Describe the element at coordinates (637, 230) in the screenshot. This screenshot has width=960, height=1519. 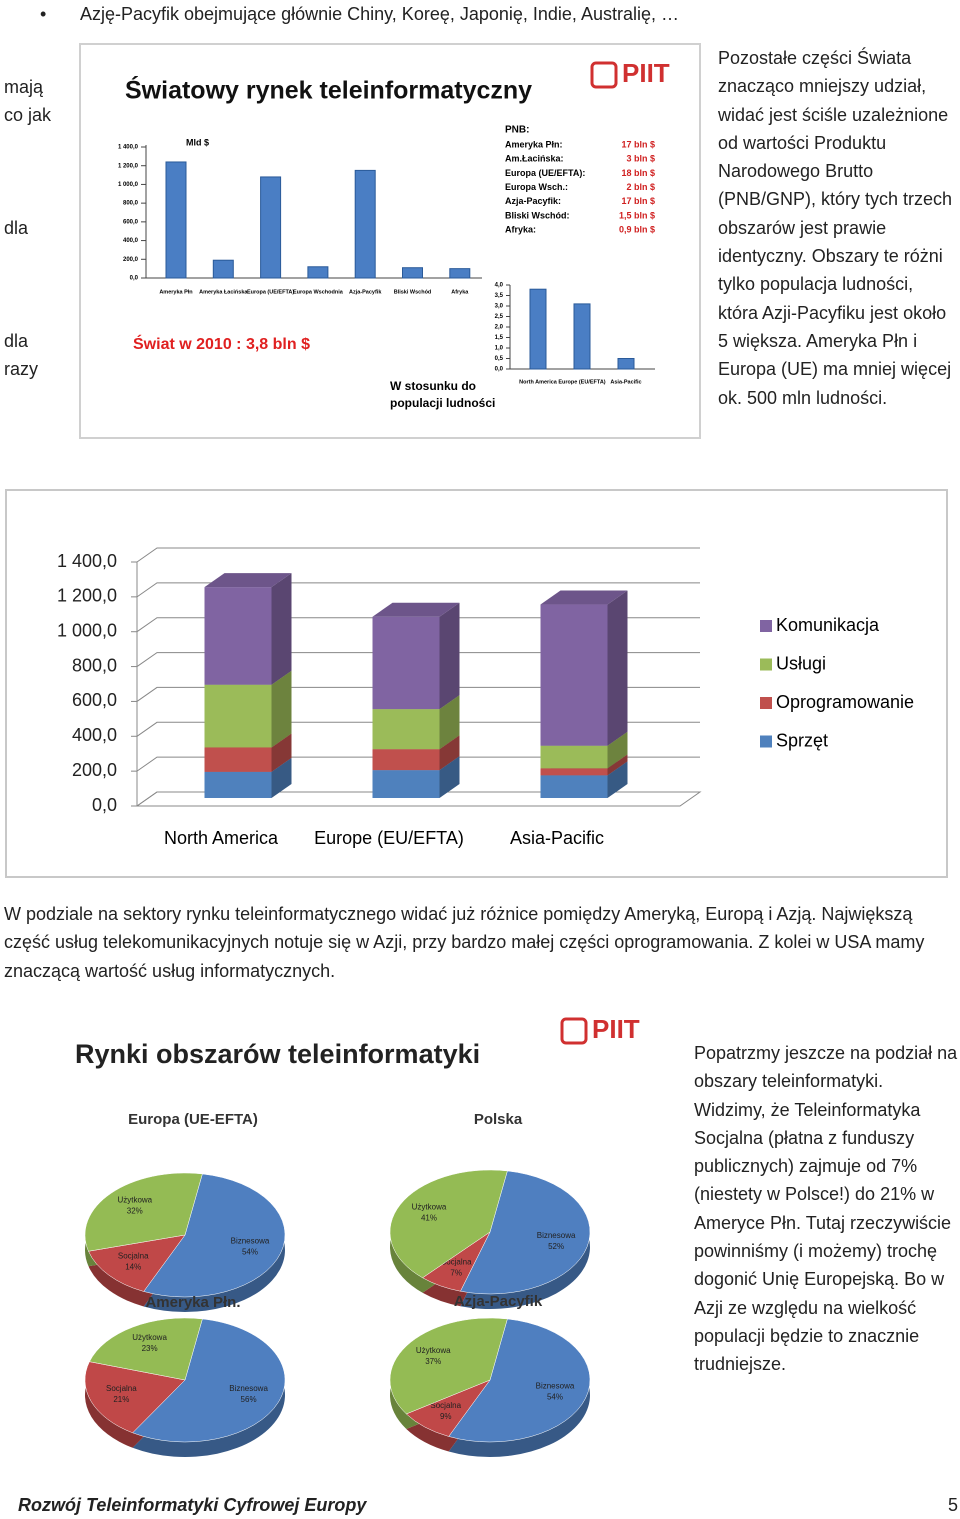
I see `pnb-value: 0,9 bln $` at that location.